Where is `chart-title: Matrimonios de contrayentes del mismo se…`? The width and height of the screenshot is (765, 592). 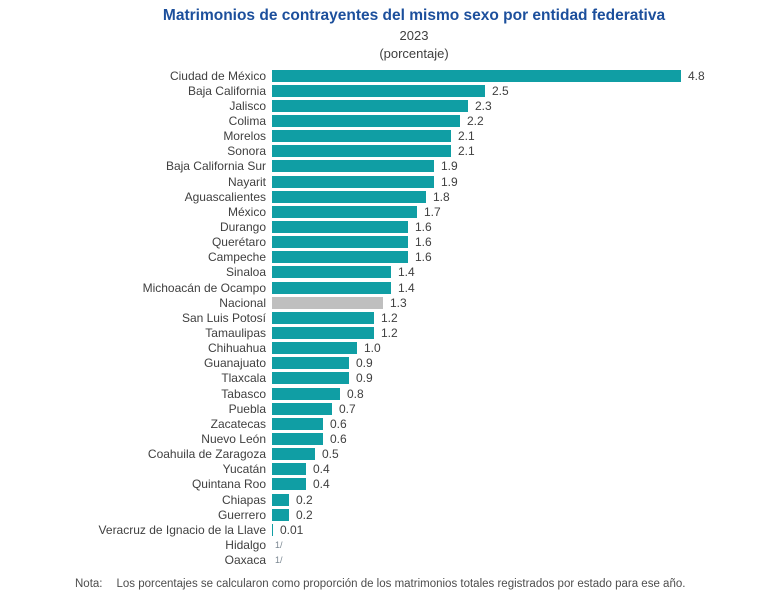
chart-title: Matrimonios de contrayentes del mismo se… is located at coordinates (414, 15).